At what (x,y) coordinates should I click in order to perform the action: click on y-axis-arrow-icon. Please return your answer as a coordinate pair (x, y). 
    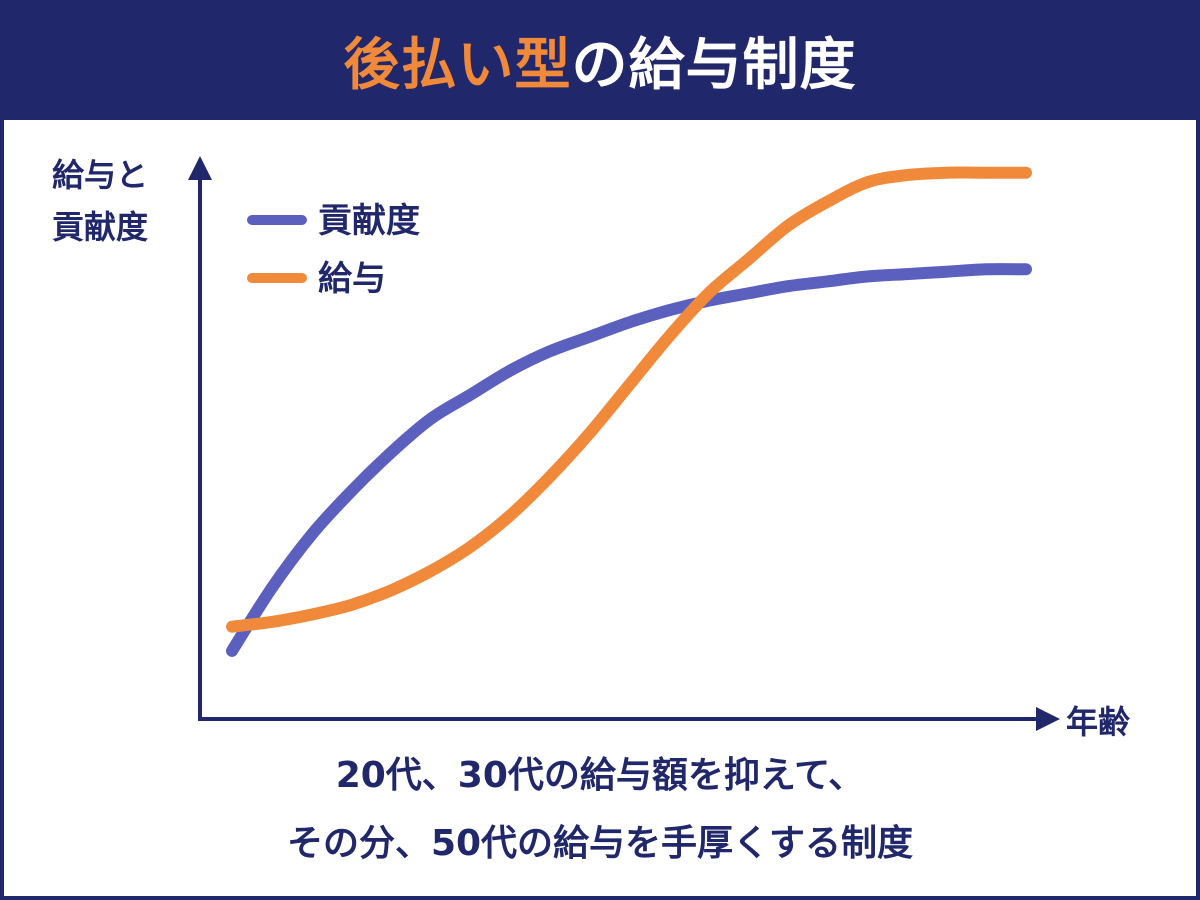
    Looking at the image, I should click on (200, 168).